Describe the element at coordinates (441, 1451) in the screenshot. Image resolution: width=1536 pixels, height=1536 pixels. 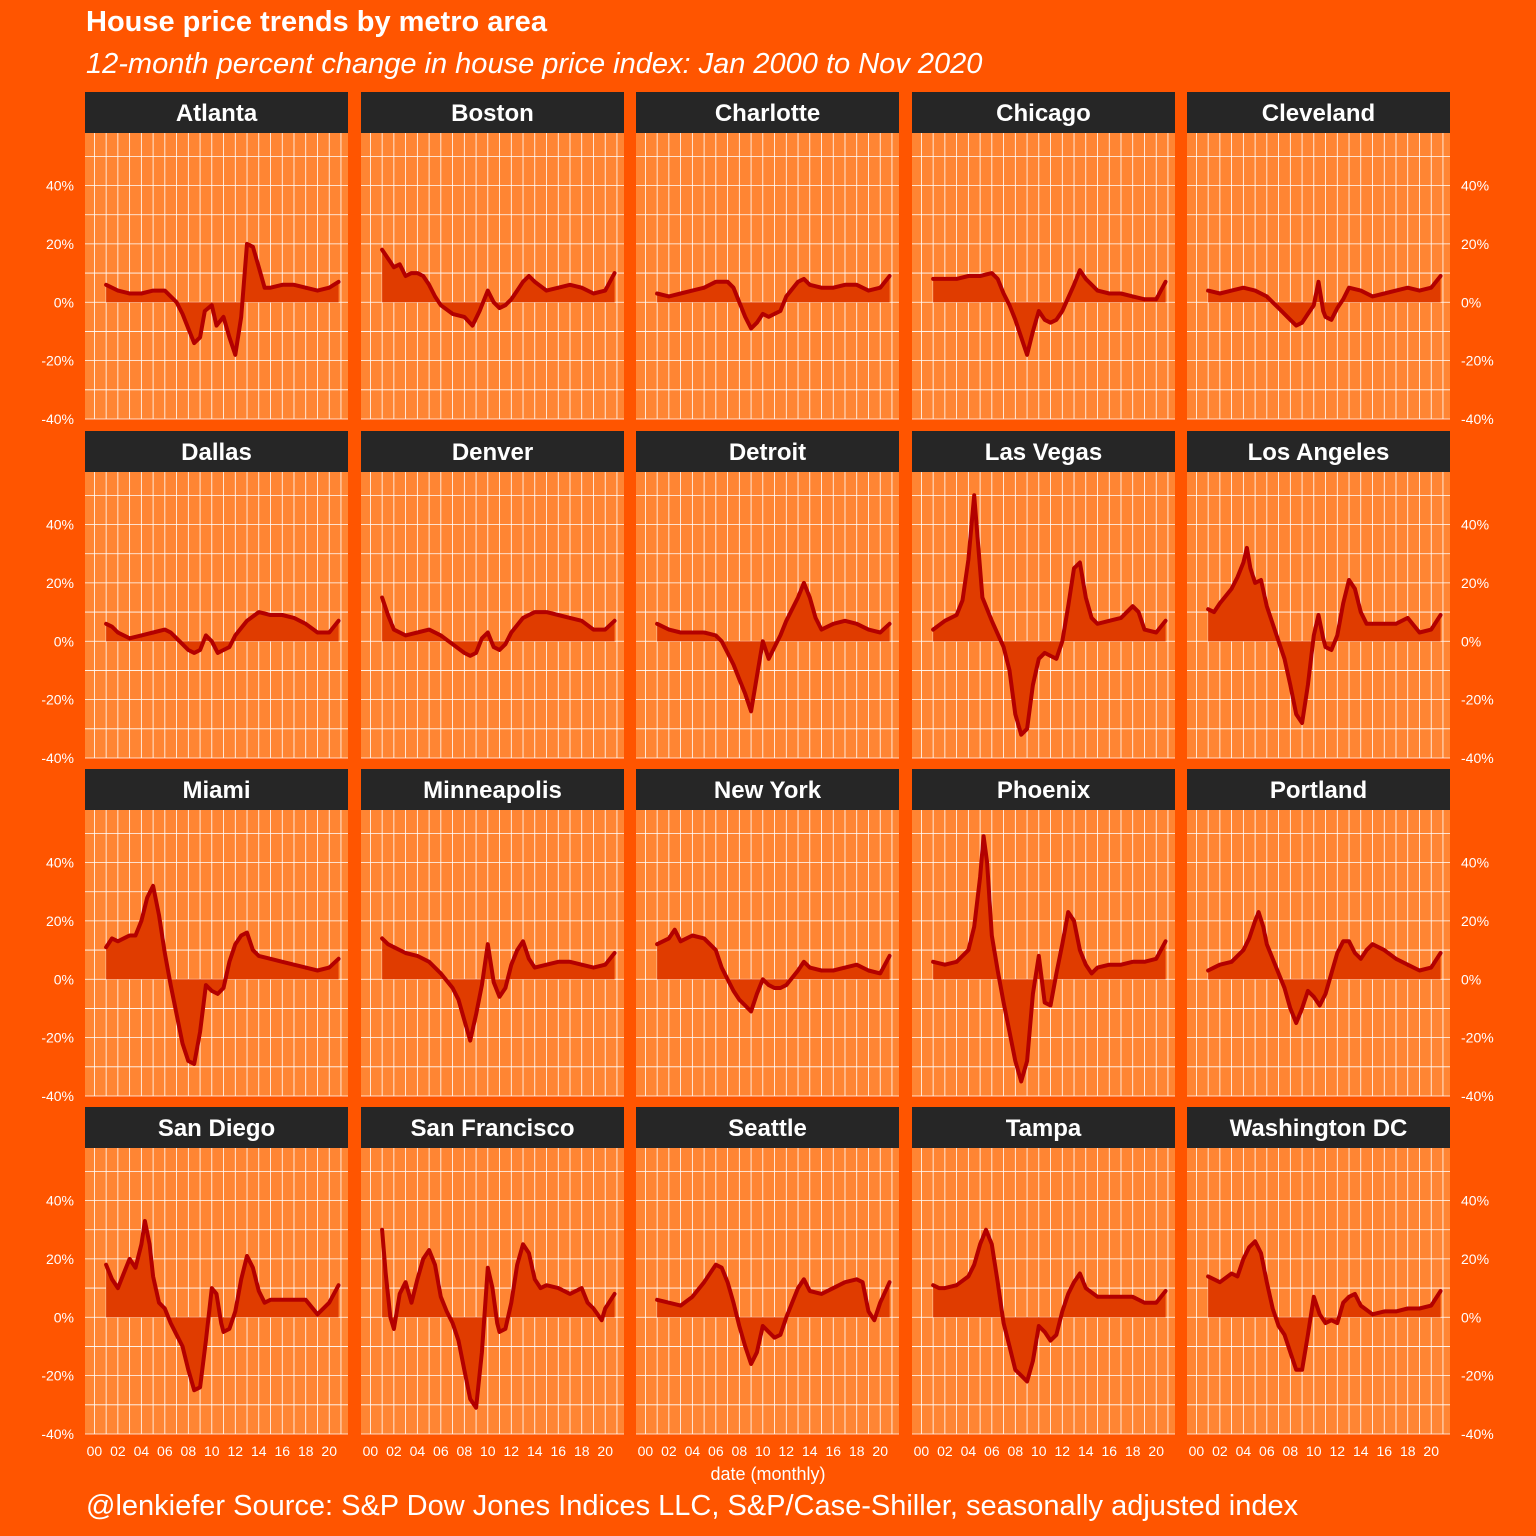
I see `x-tick-label: 06` at that location.